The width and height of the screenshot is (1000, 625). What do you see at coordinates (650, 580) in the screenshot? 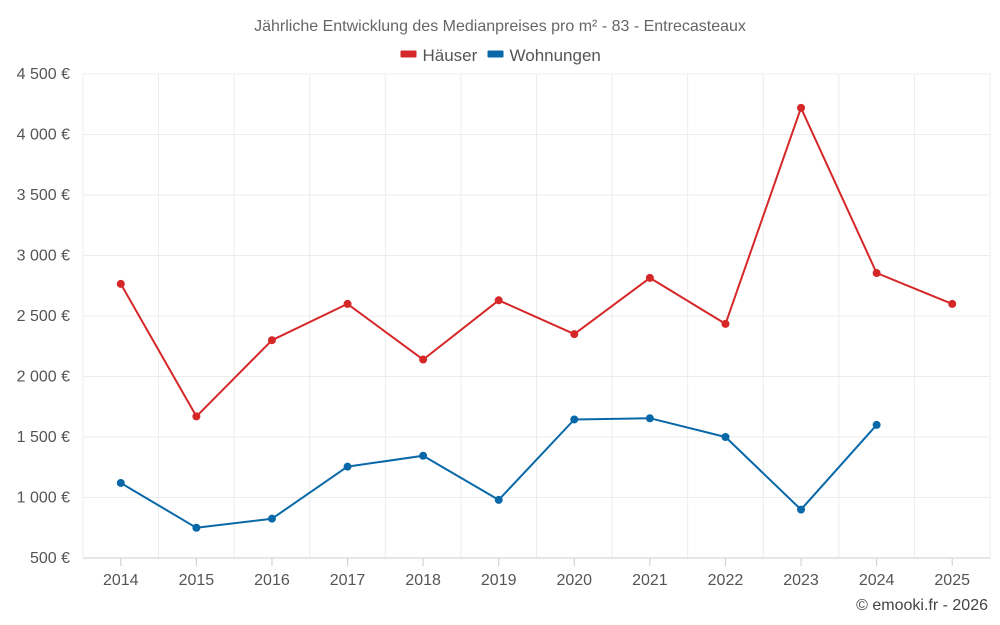
I see `x-tick-label: 2021` at bounding box center [650, 580].